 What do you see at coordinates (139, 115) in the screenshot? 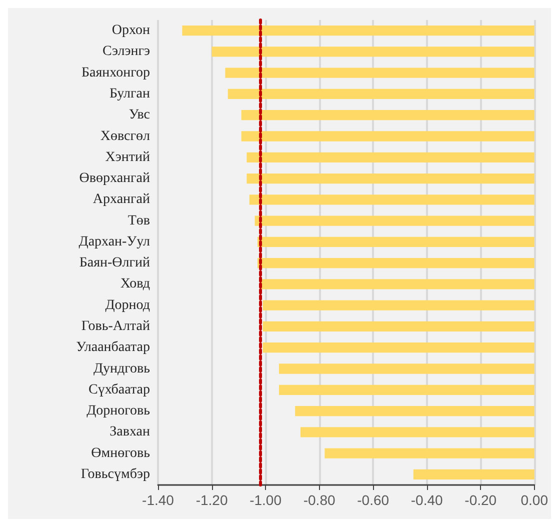
I see `y-tick-label: Увс` at bounding box center [139, 115].